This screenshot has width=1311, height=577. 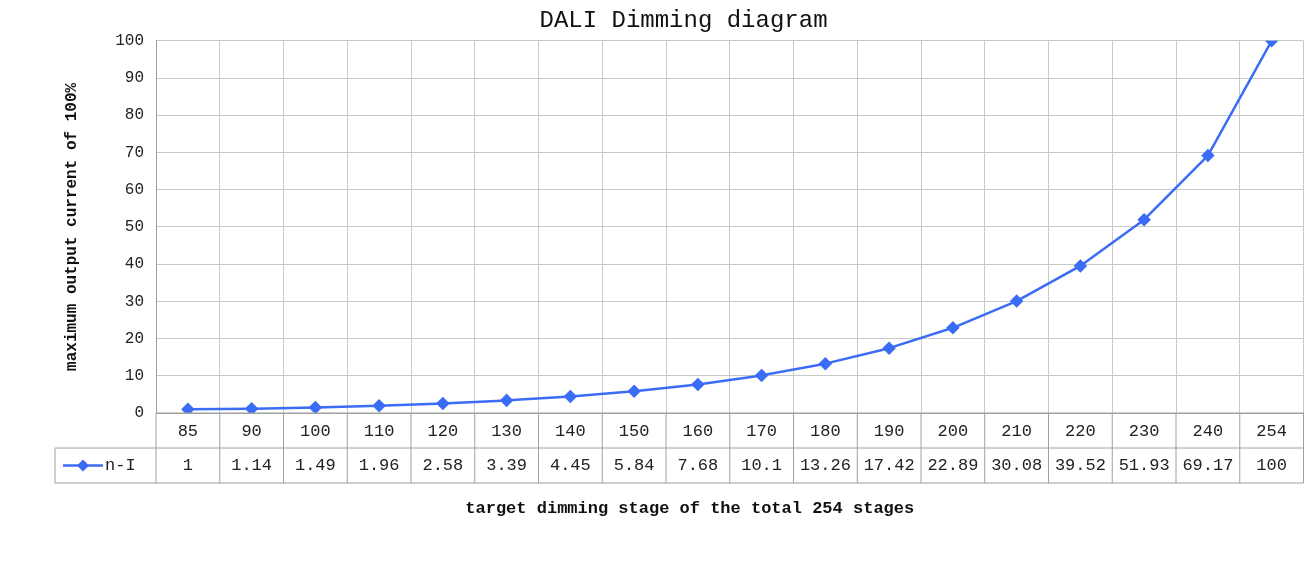 What do you see at coordinates (683, 20) in the screenshot?
I see `chart-title: DALI Dimming diagram` at bounding box center [683, 20].